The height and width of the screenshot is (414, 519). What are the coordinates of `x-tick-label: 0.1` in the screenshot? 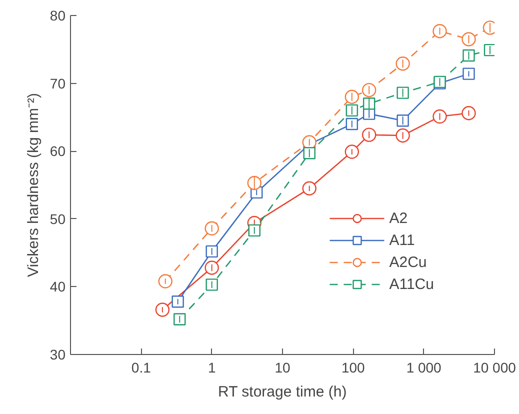 It's located at (141, 368).